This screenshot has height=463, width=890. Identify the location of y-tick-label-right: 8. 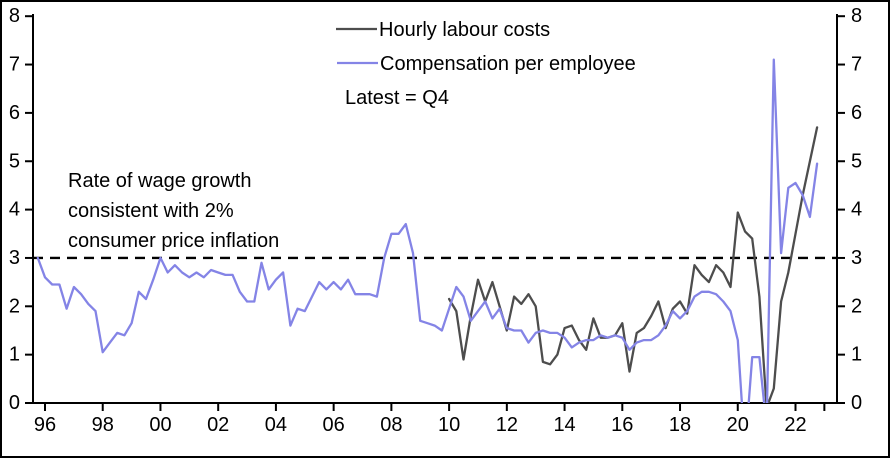
(856, 16).